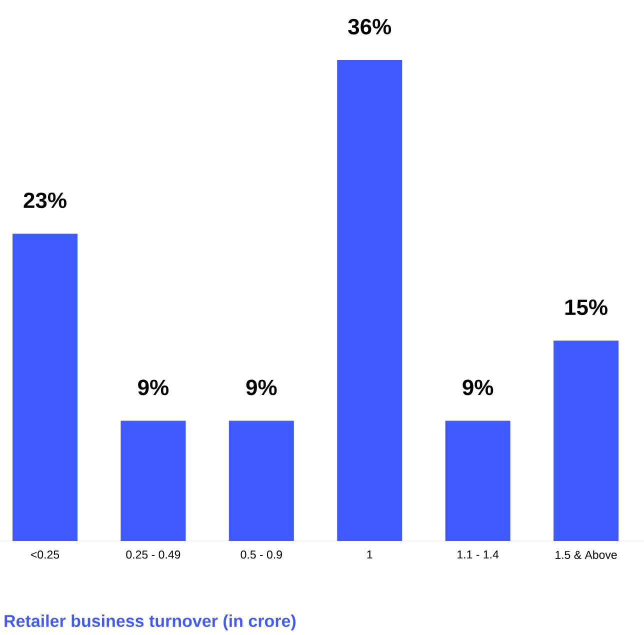  I want to click on data-label: 23%, so click(45, 200).